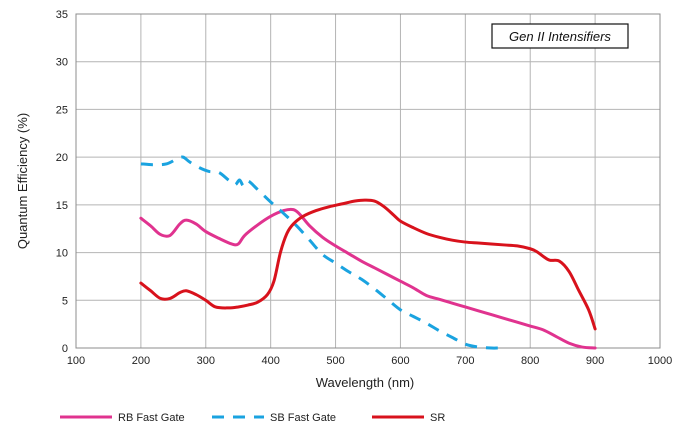  Describe the element at coordinates (530, 361) in the screenshot. I see `x-tick-label: 800` at that location.